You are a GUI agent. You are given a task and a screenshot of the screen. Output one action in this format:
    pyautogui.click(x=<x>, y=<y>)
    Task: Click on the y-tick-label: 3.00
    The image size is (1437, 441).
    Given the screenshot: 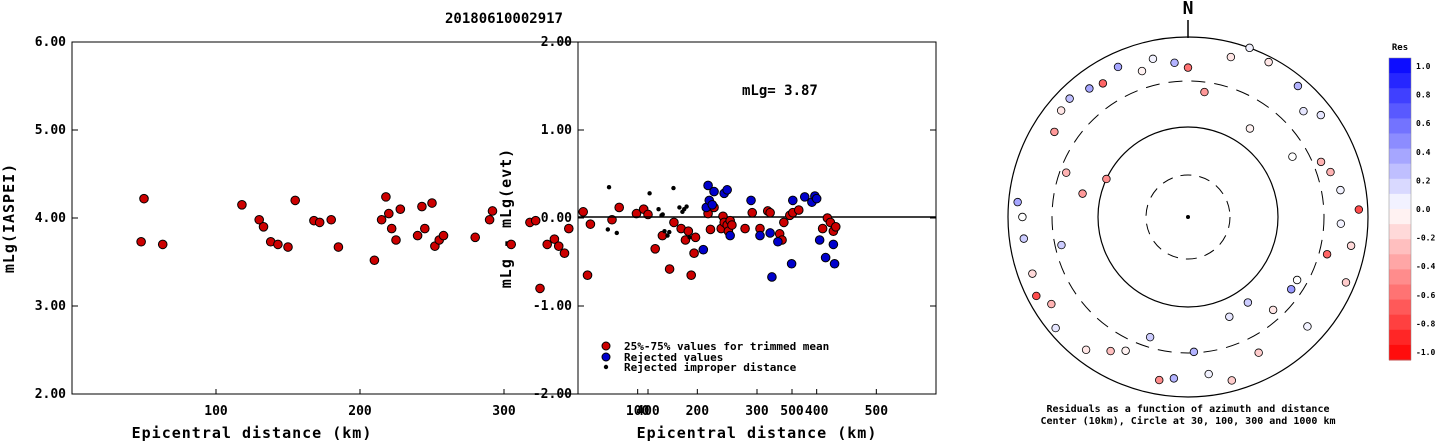 What is the action you would take?
    pyautogui.click(x=50, y=306)
    